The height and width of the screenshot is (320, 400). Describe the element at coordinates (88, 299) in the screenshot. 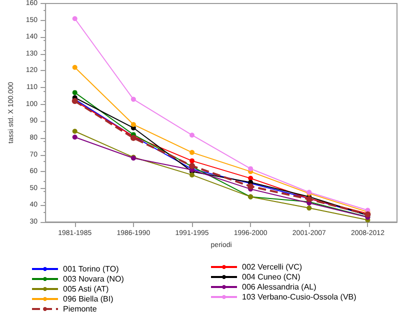

I see `legend-label: 096 Biella (BI)` at that location.